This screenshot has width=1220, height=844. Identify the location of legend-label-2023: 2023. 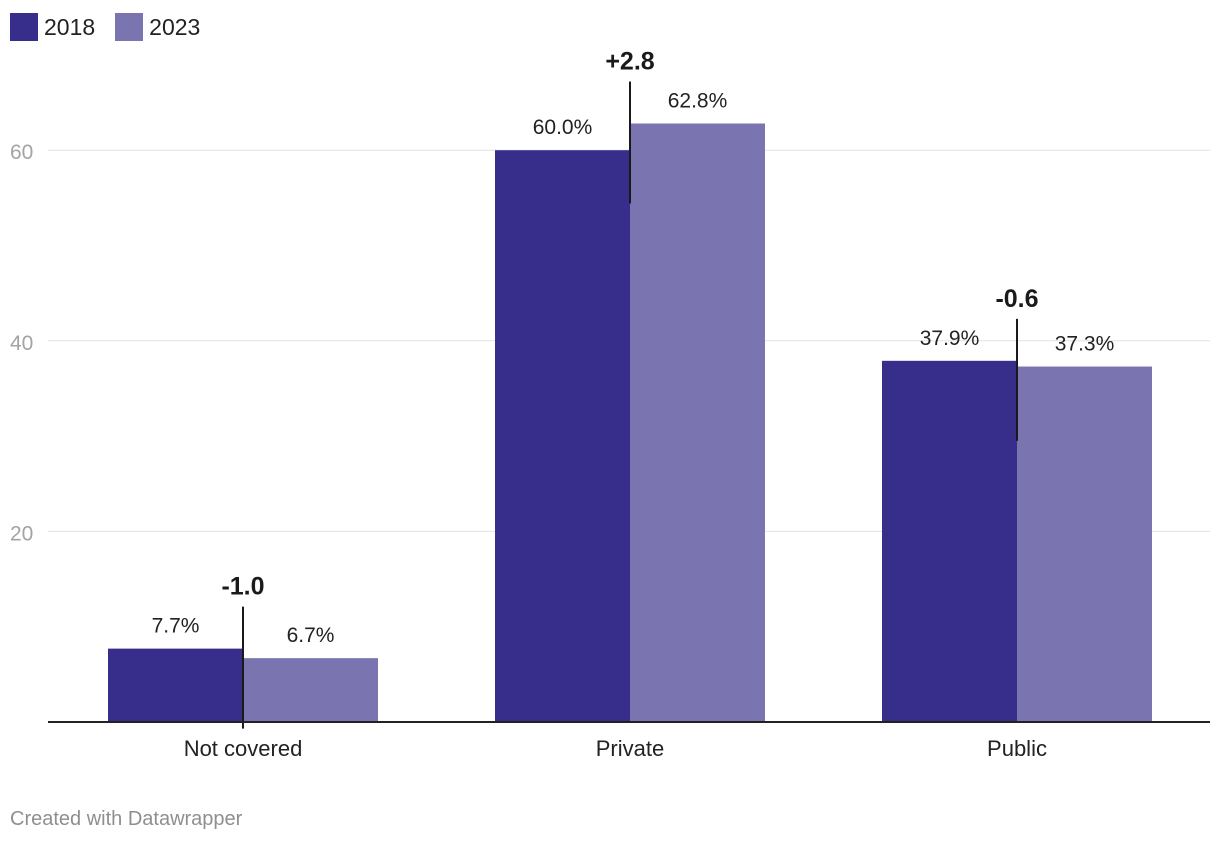
(175, 26).